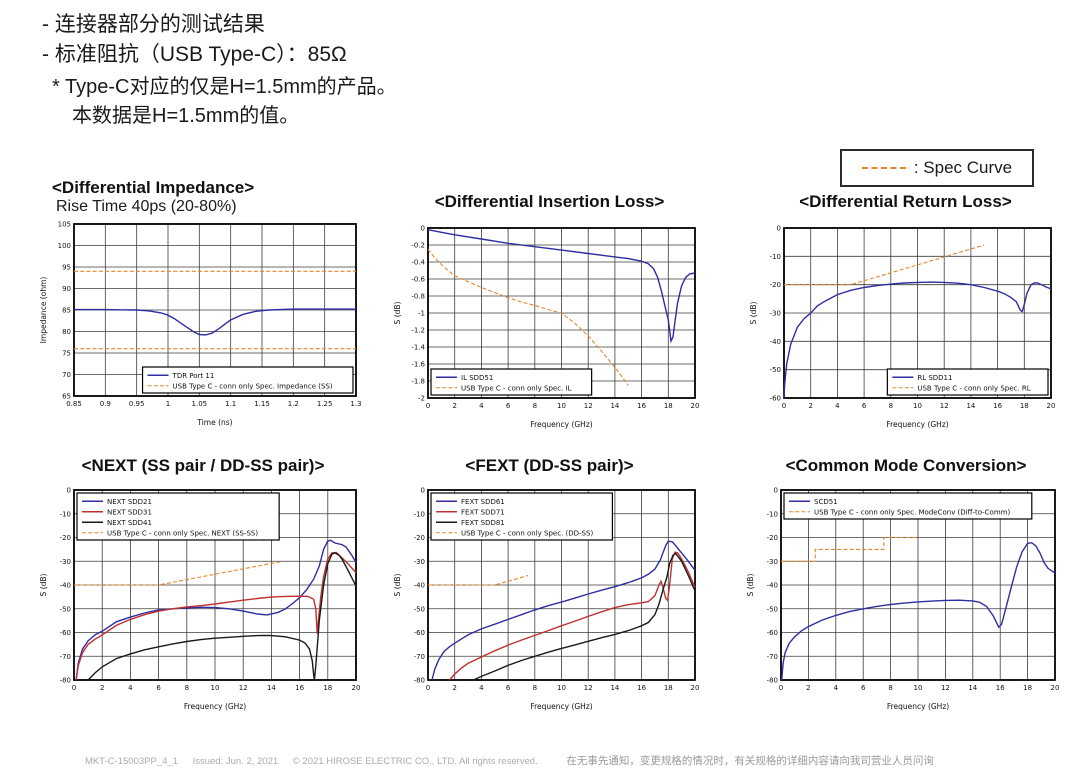  Describe the element at coordinates (826, 502) in the screenshot. I see `legend-entry-label: SCD51` at that location.